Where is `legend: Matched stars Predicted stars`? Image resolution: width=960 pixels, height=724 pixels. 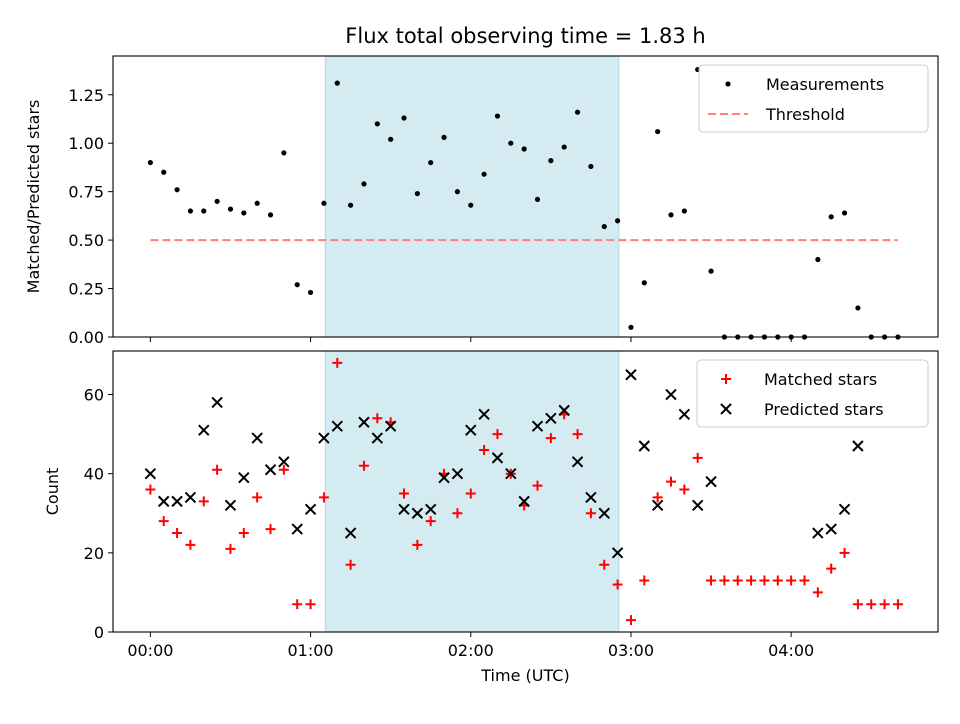 legend: Matched stars Predicted stars is located at coordinates (812, 393).